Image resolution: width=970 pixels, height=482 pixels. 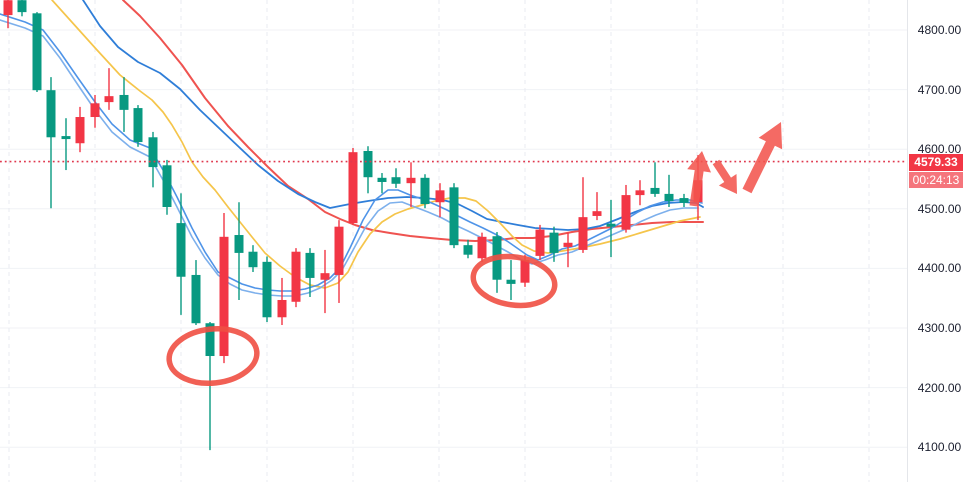 What do you see at coordinates (939, 30) in the screenshot?
I see `price-axis-label: 4800.00` at bounding box center [939, 30].